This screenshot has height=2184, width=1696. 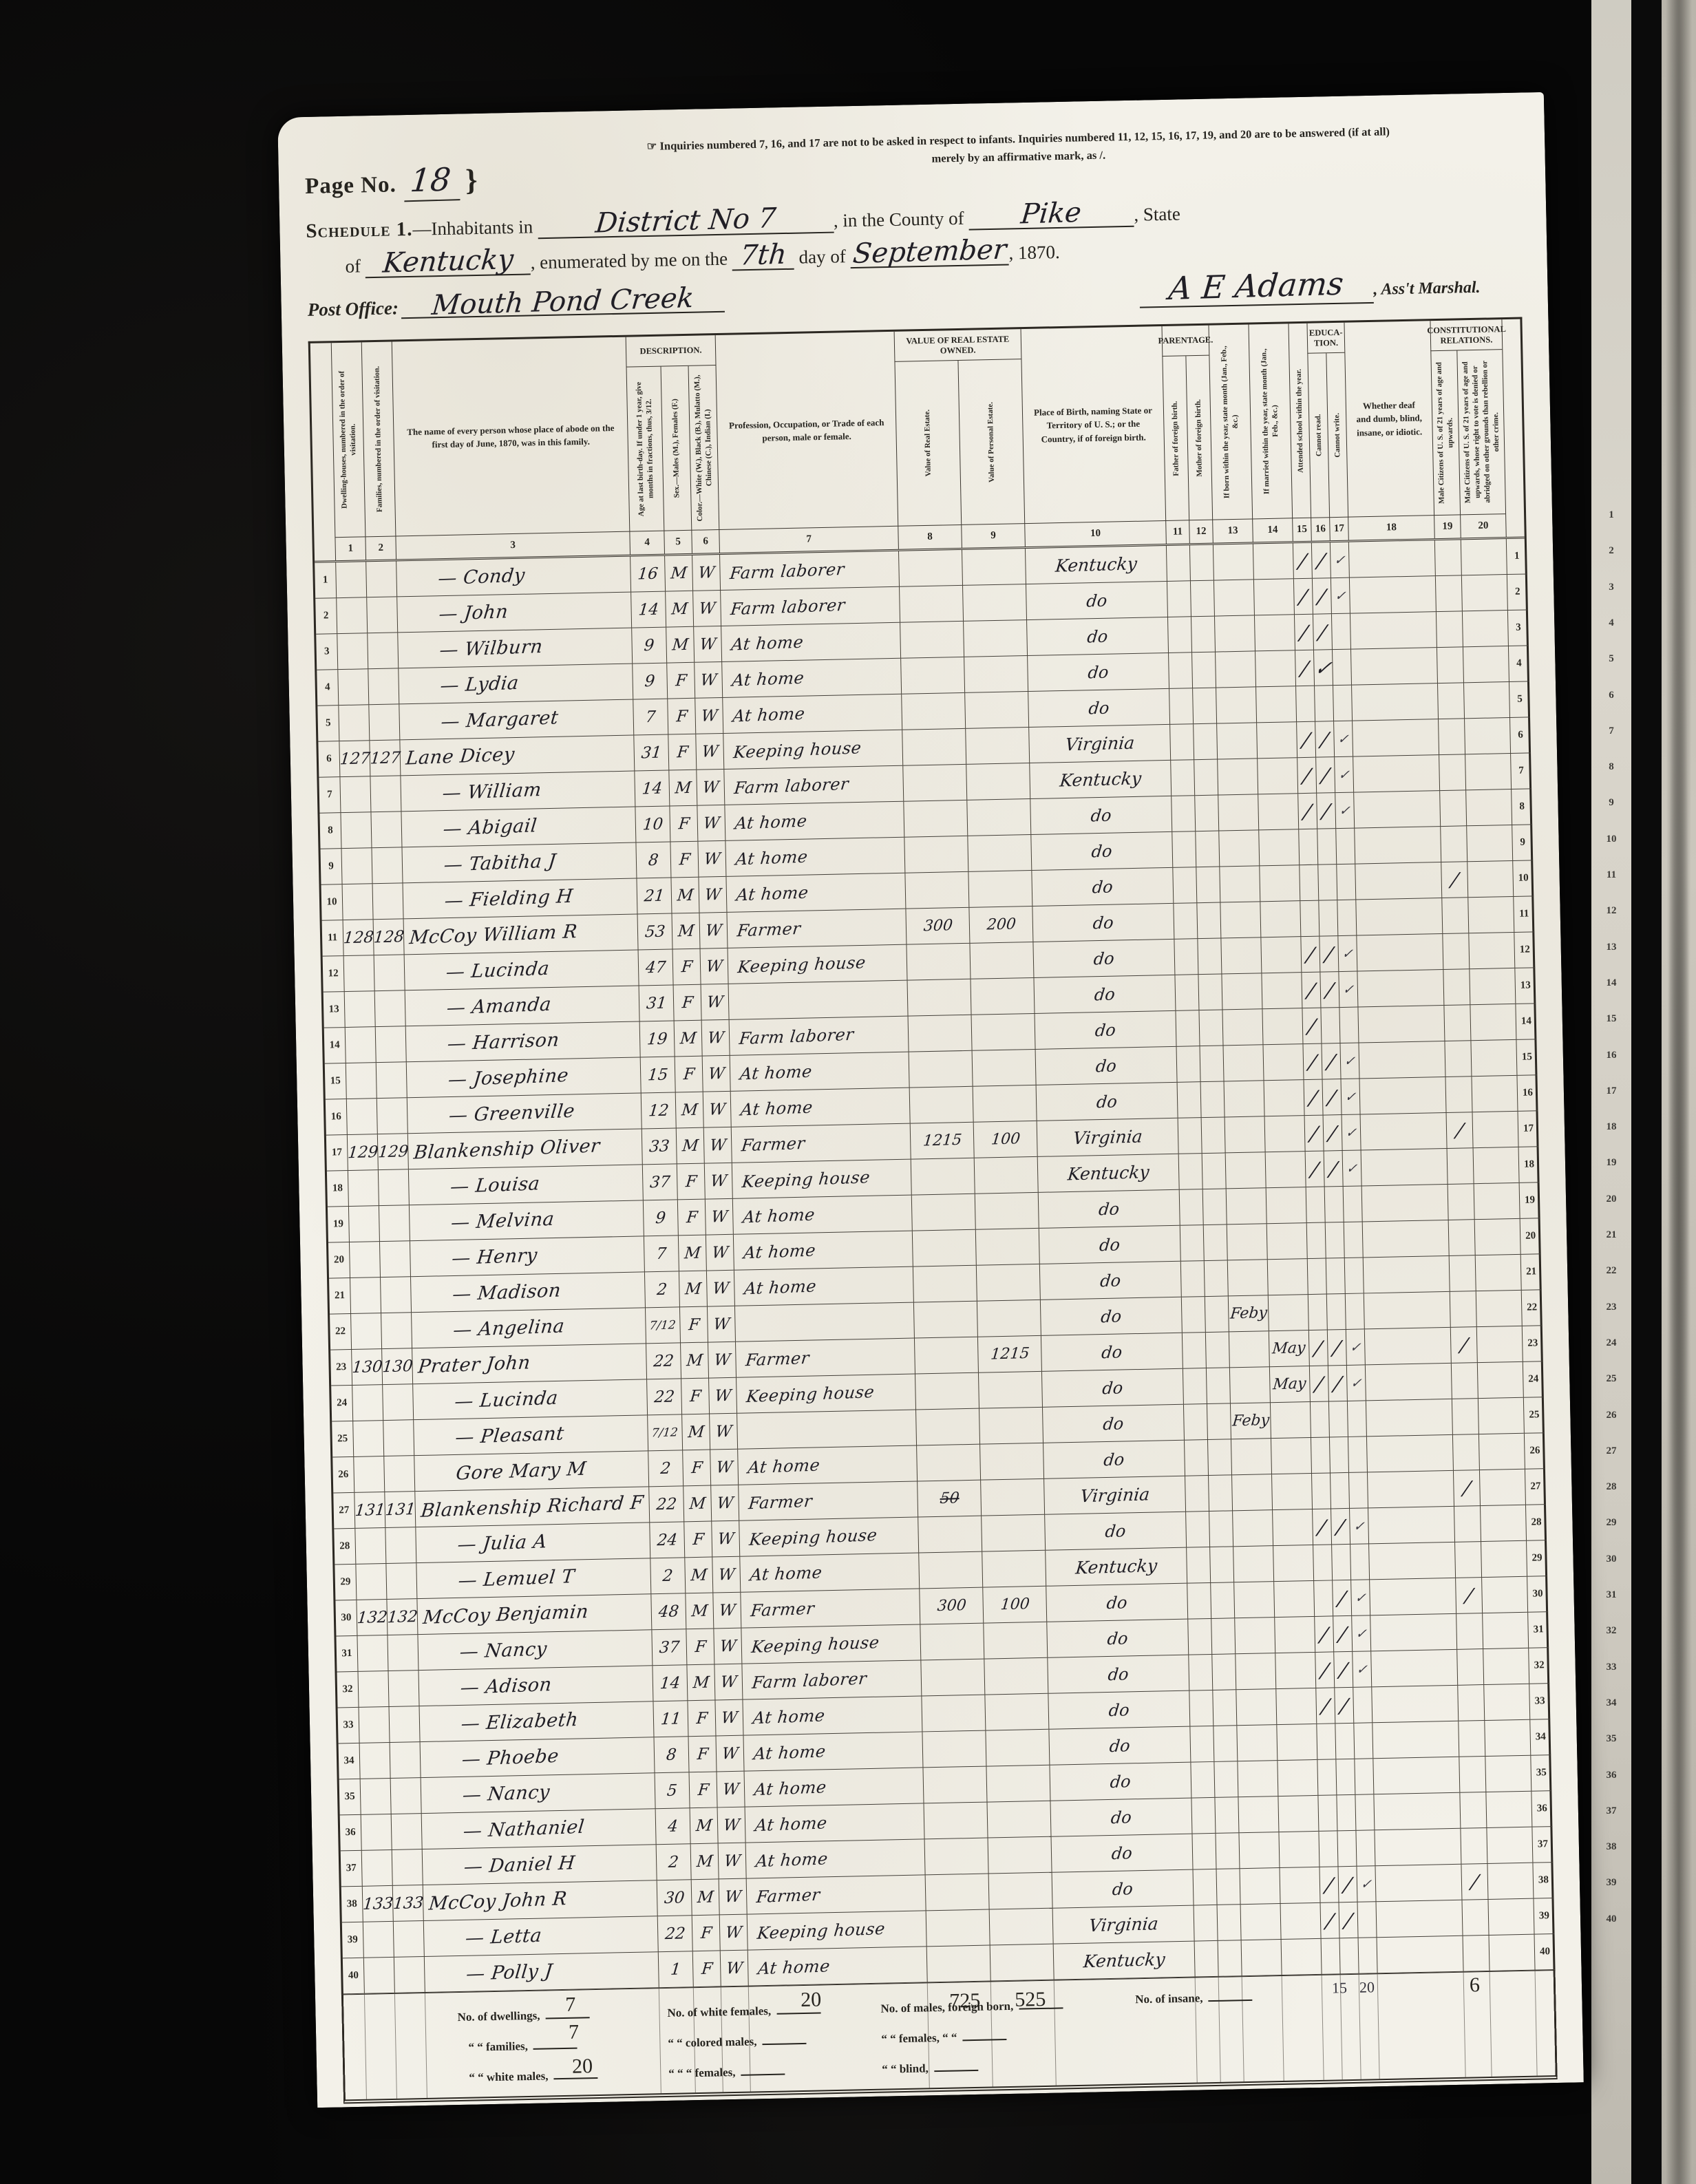 I want to click on cell-age-value: 4, so click(x=673, y=1826).